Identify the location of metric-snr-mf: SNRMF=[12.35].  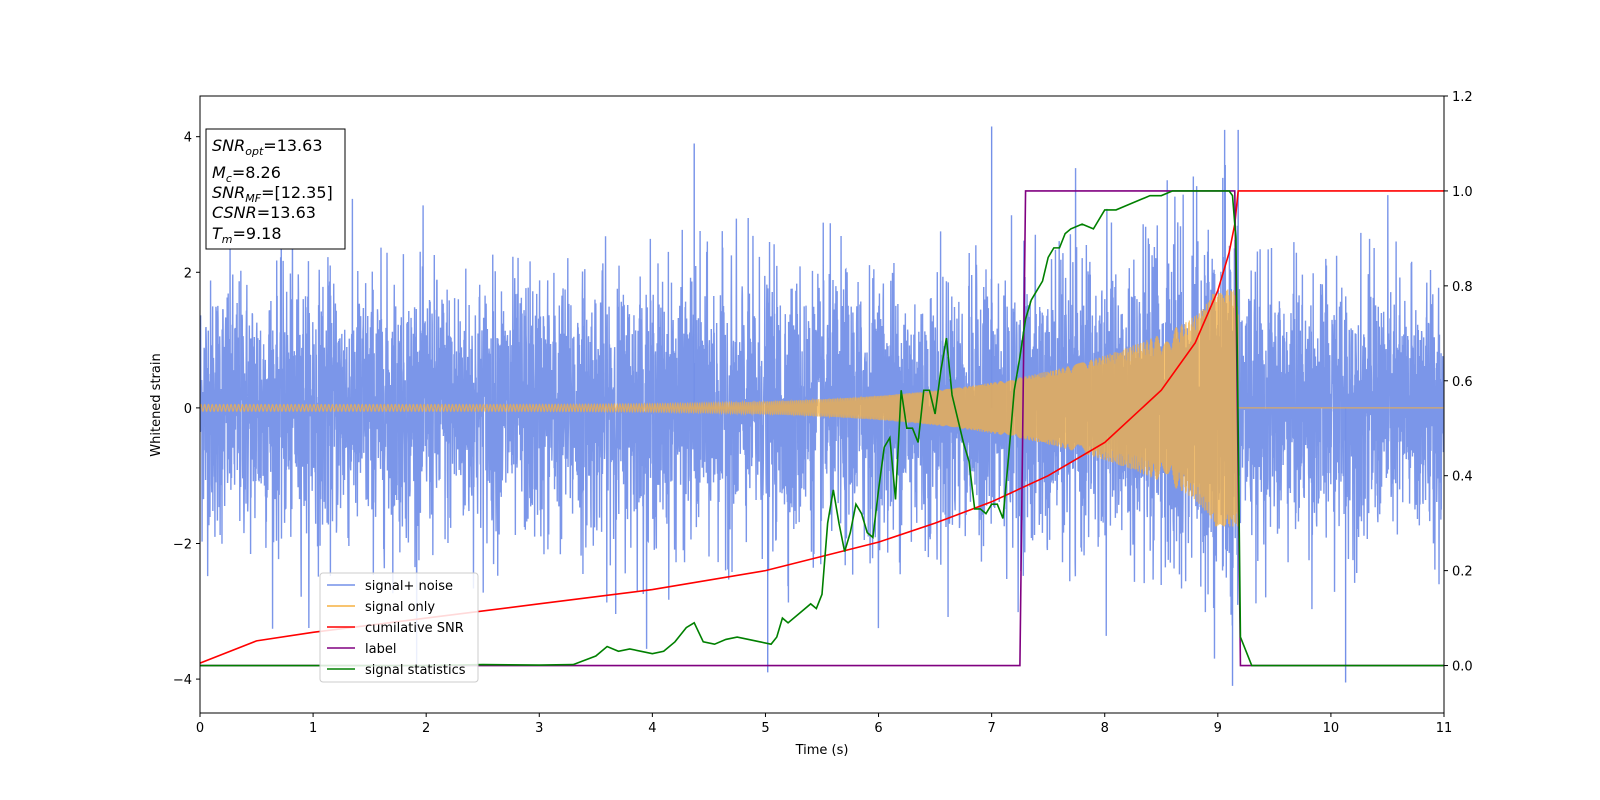
(272, 194).